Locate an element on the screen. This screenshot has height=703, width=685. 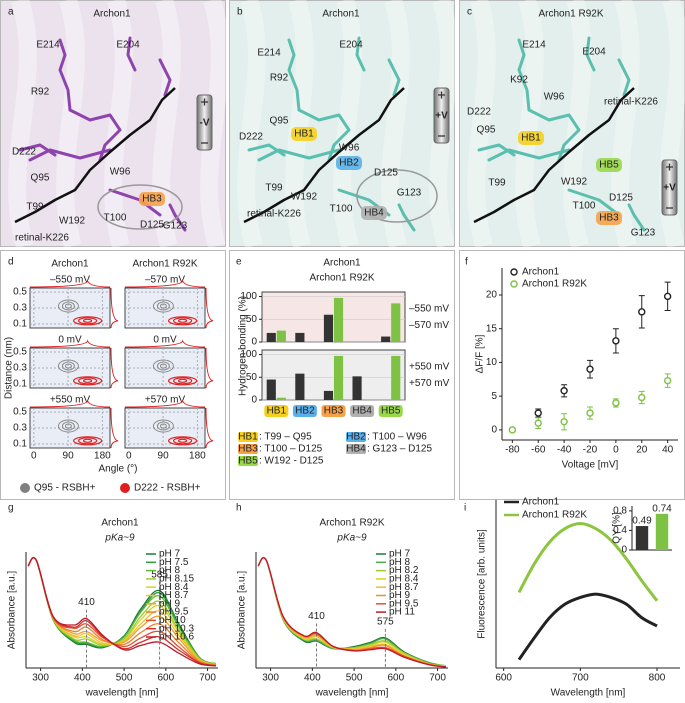
panel-letter: e is located at coordinates (239, 262).